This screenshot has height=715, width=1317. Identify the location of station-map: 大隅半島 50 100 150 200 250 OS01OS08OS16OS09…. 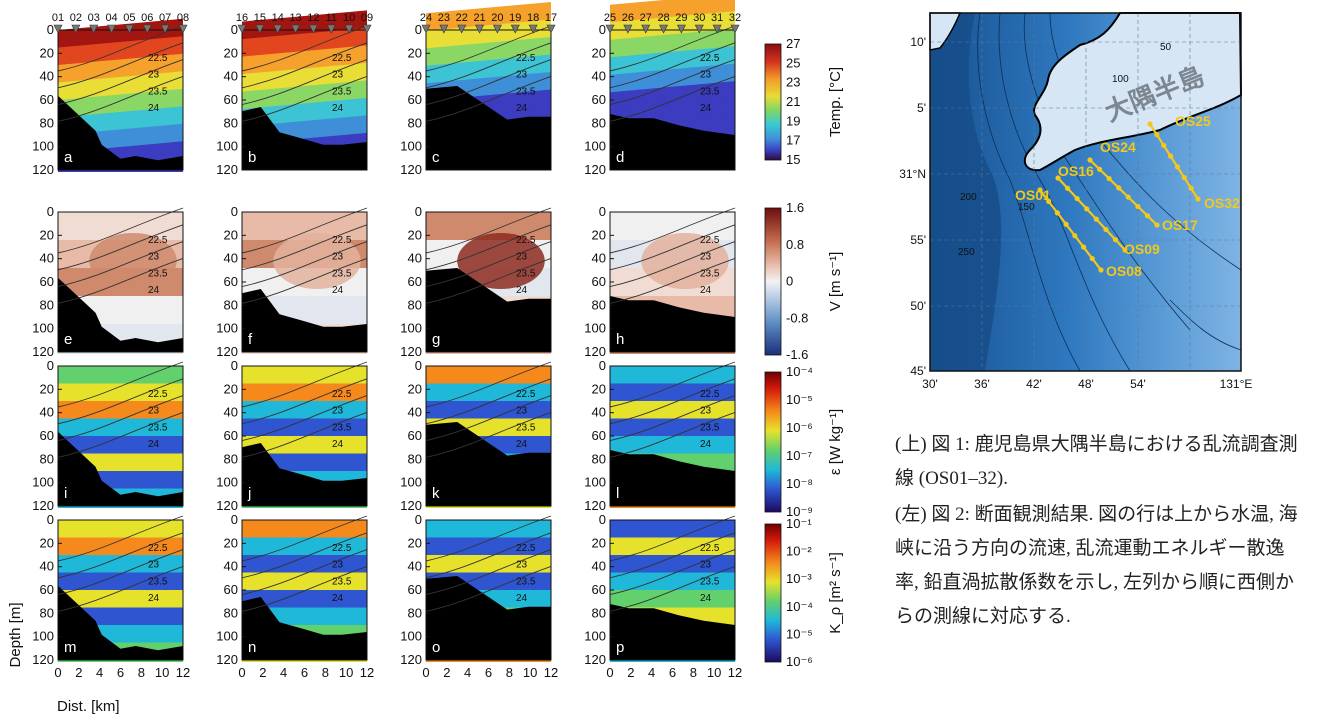
(1075, 201).